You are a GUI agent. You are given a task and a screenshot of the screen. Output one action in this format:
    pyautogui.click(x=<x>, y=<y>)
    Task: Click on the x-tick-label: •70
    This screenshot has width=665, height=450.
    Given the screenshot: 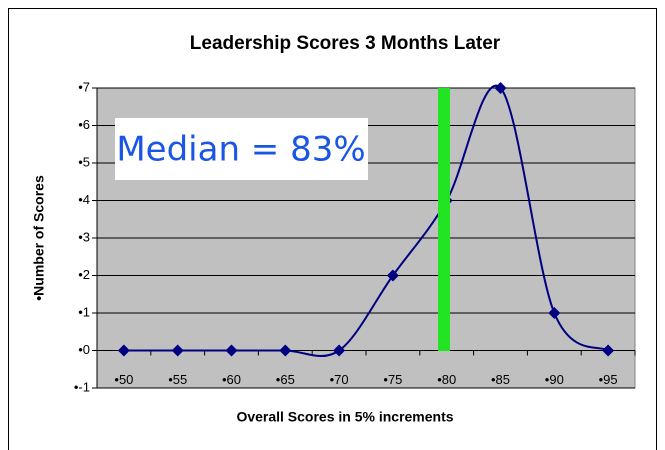 What is the action you would take?
    pyautogui.click(x=339, y=379)
    